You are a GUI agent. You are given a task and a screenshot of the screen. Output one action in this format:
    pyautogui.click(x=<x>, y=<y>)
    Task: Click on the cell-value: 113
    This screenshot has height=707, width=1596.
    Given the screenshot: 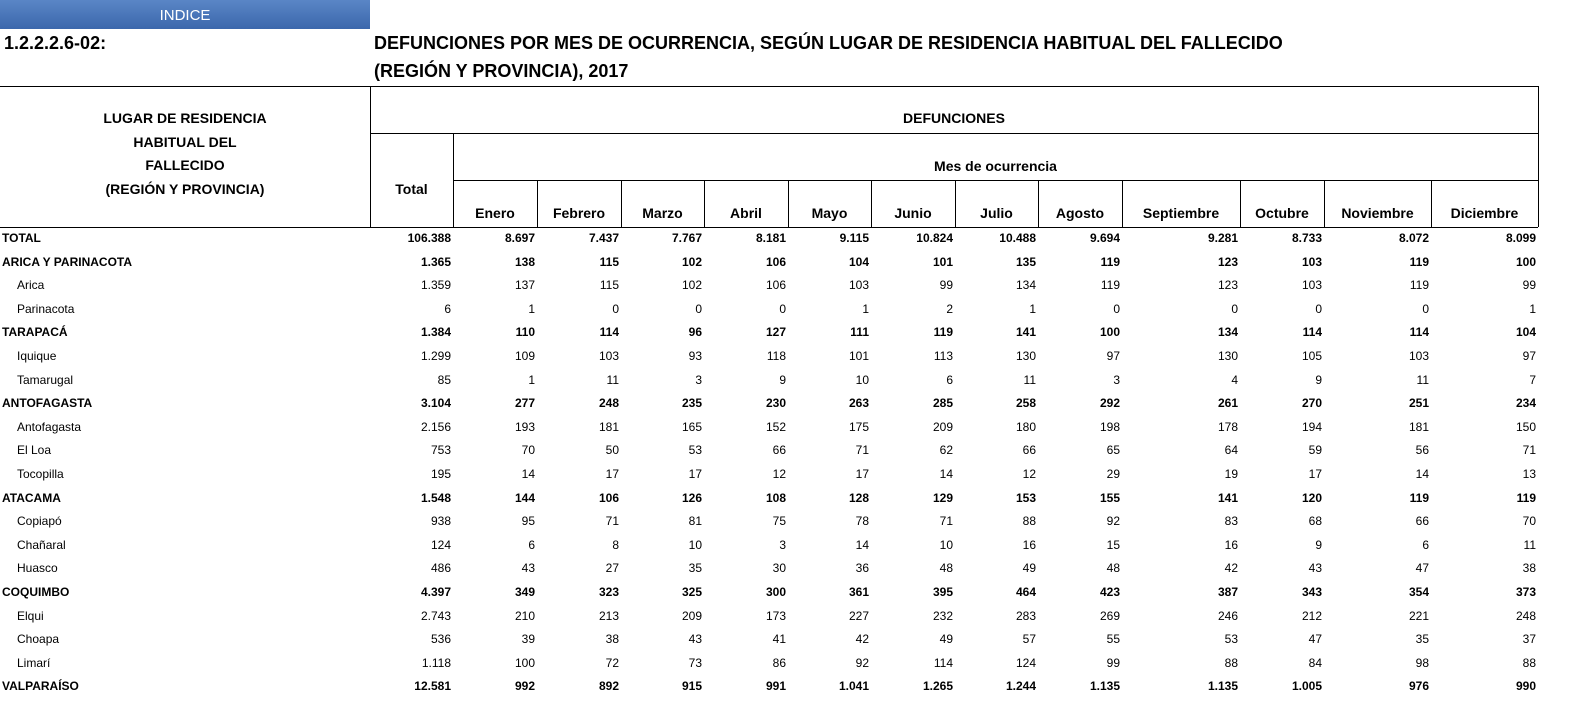 What is the action you would take?
    pyautogui.click(x=943, y=356)
    